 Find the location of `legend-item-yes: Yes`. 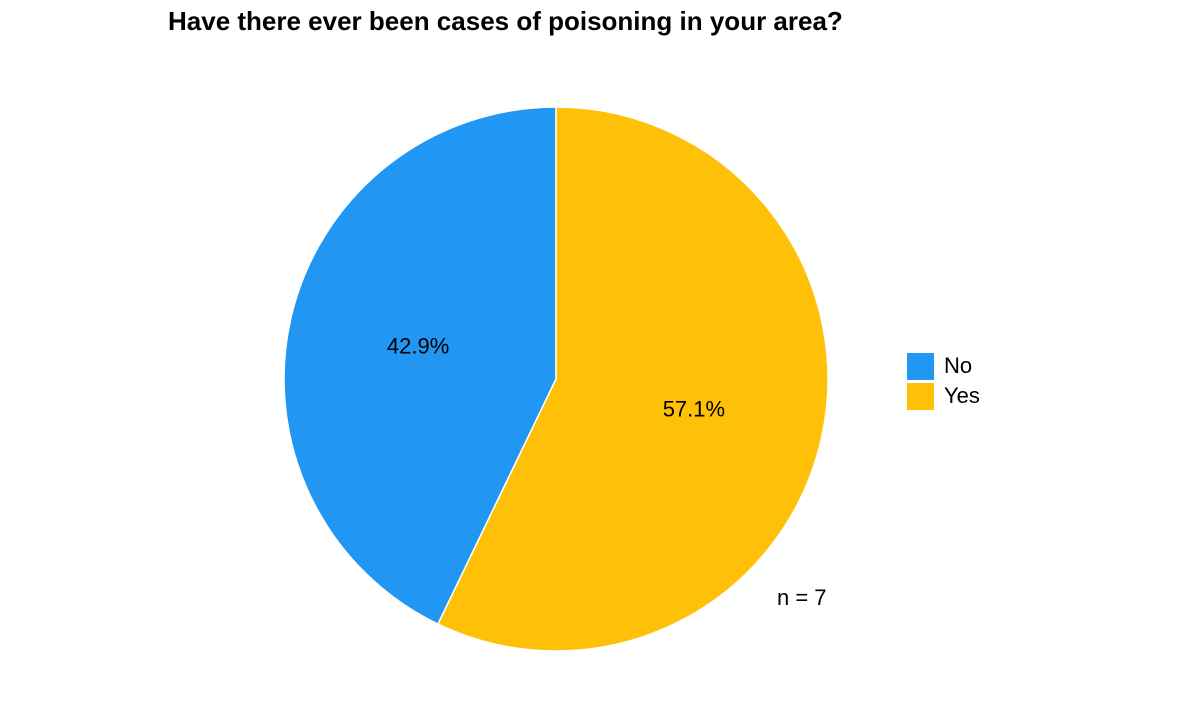

legend-item-yes: Yes is located at coordinates (943, 396).